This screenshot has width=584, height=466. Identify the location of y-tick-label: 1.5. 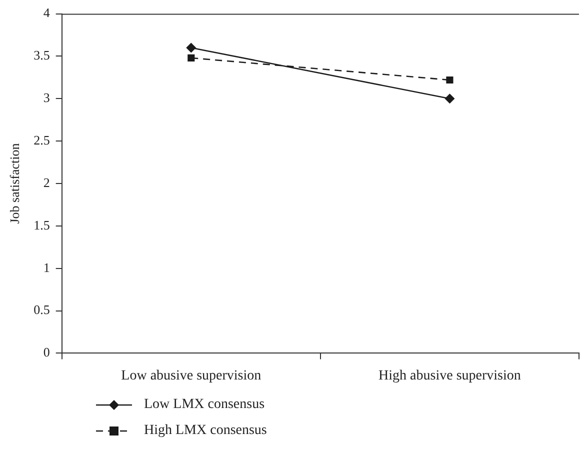
(42, 224).